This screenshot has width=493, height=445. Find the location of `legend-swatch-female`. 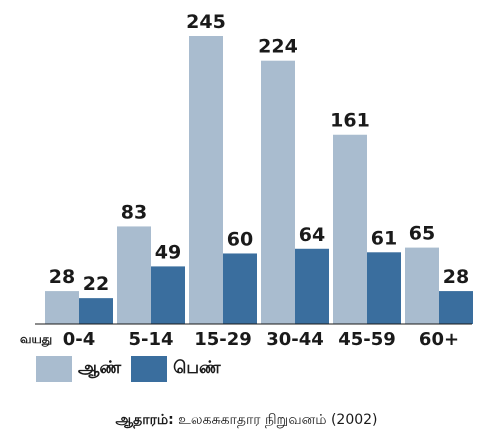

legend-swatch-female is located at coordinates (149, 369).